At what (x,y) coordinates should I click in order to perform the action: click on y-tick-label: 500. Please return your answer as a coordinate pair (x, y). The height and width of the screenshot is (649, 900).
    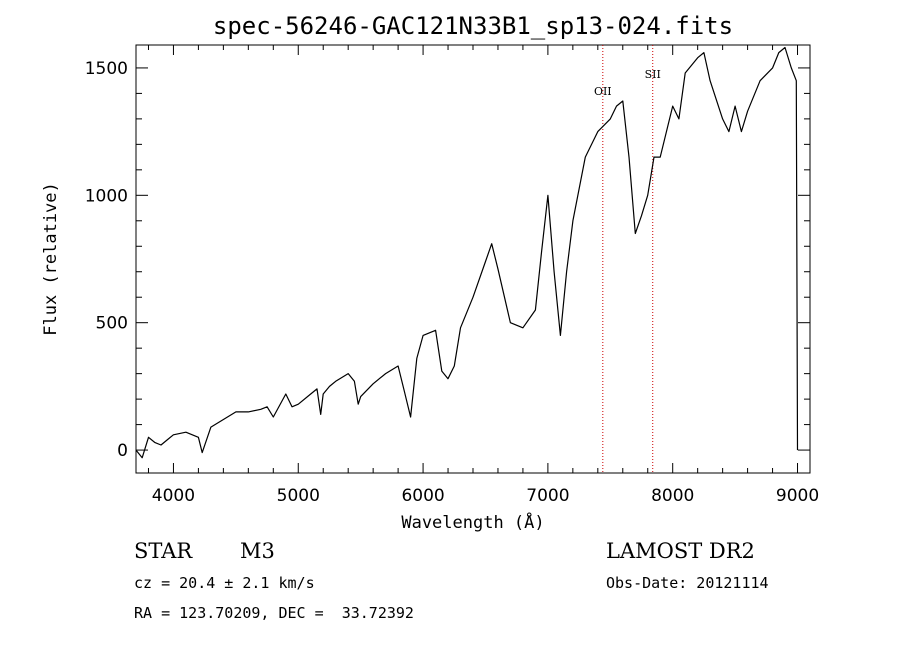
    Looking at the image, I should click on (112, 324).